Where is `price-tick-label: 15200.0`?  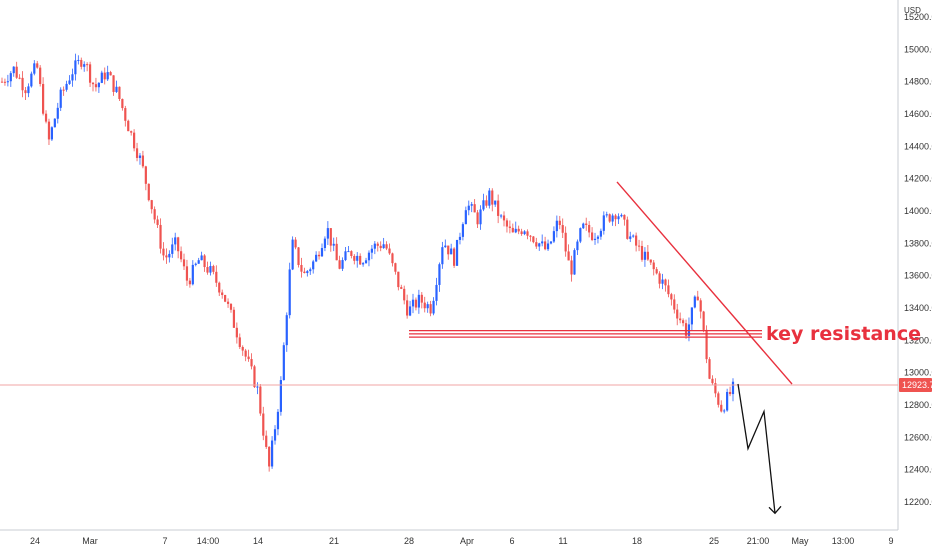
price-tick-label: 15200.0 is located at coordinates (918, 17).